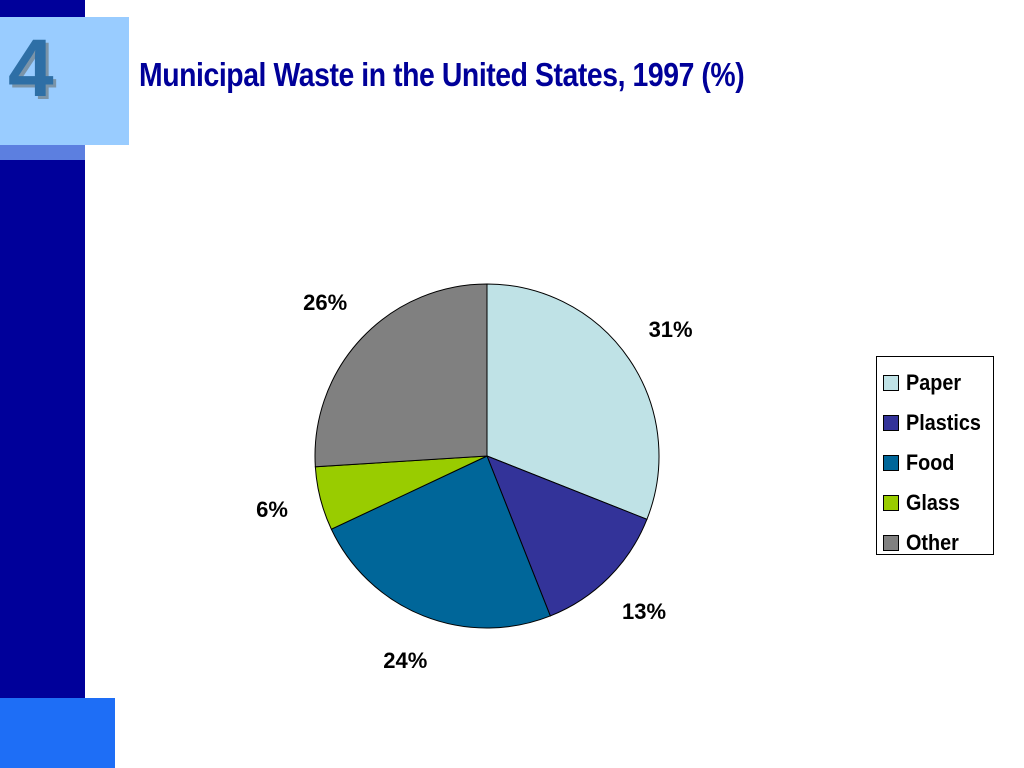  Describe the element at coordinates (325, 302) in the screenshot. I see `data-label-other: 26%` at that location.